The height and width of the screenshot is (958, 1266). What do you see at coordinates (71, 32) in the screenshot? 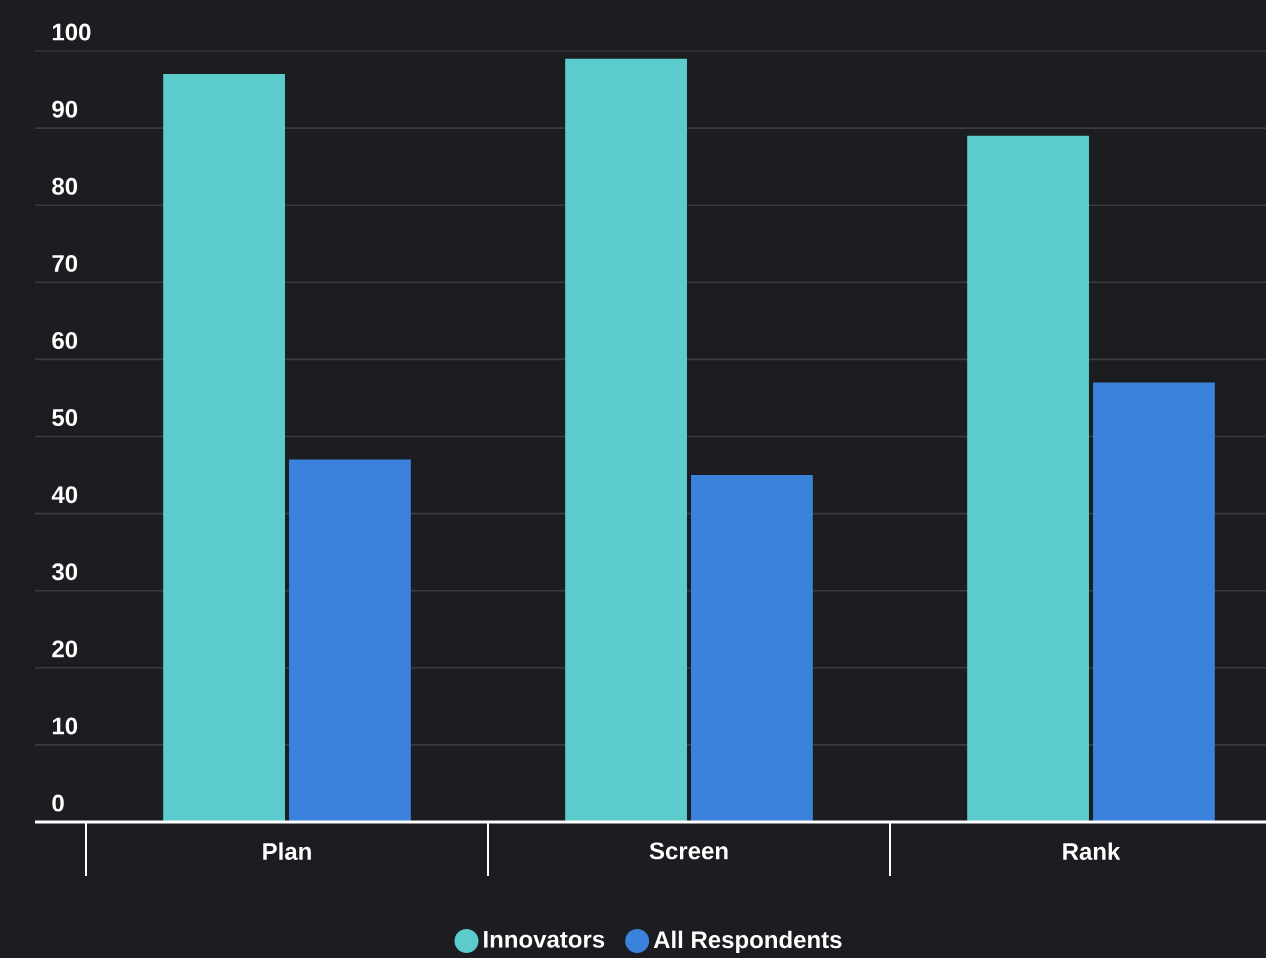
I see `y-tick-label: 100` at bounding box center [71, 32].